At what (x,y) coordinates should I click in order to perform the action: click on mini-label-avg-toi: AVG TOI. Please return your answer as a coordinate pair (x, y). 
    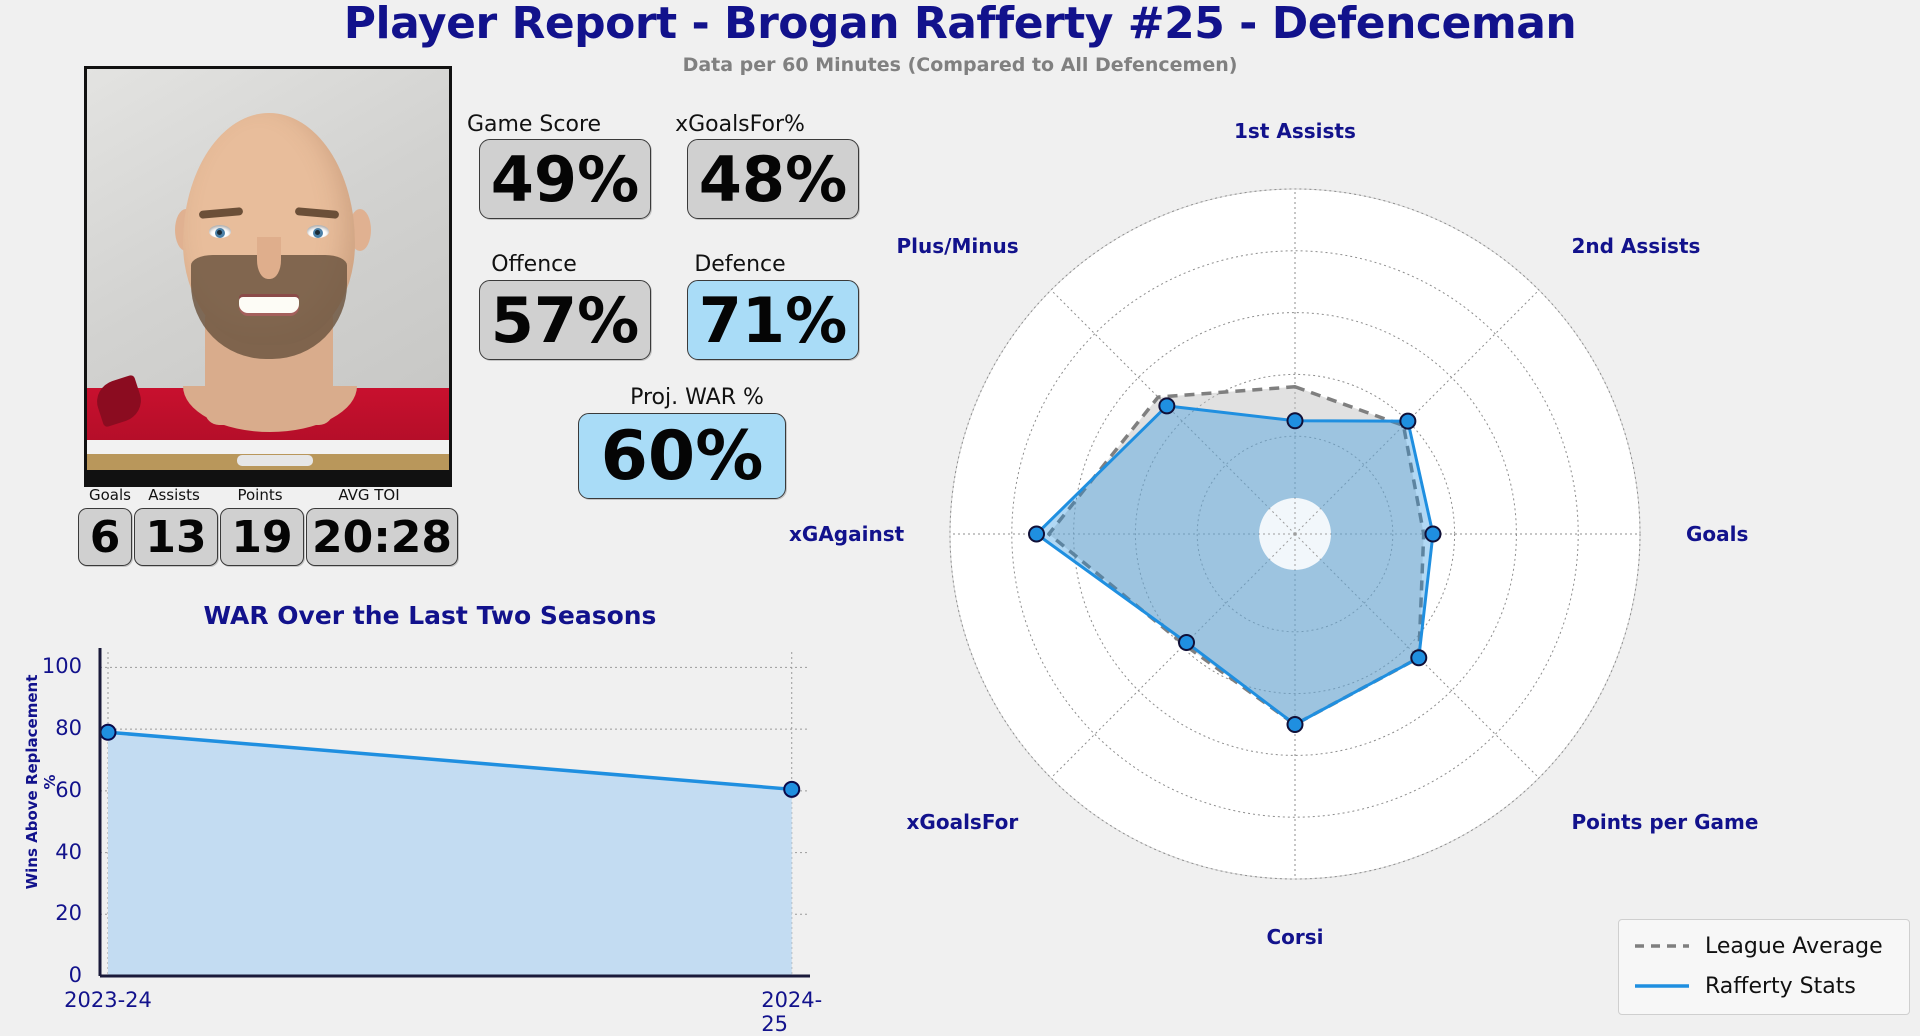
    Looking at the image, I should click on (369, 495).